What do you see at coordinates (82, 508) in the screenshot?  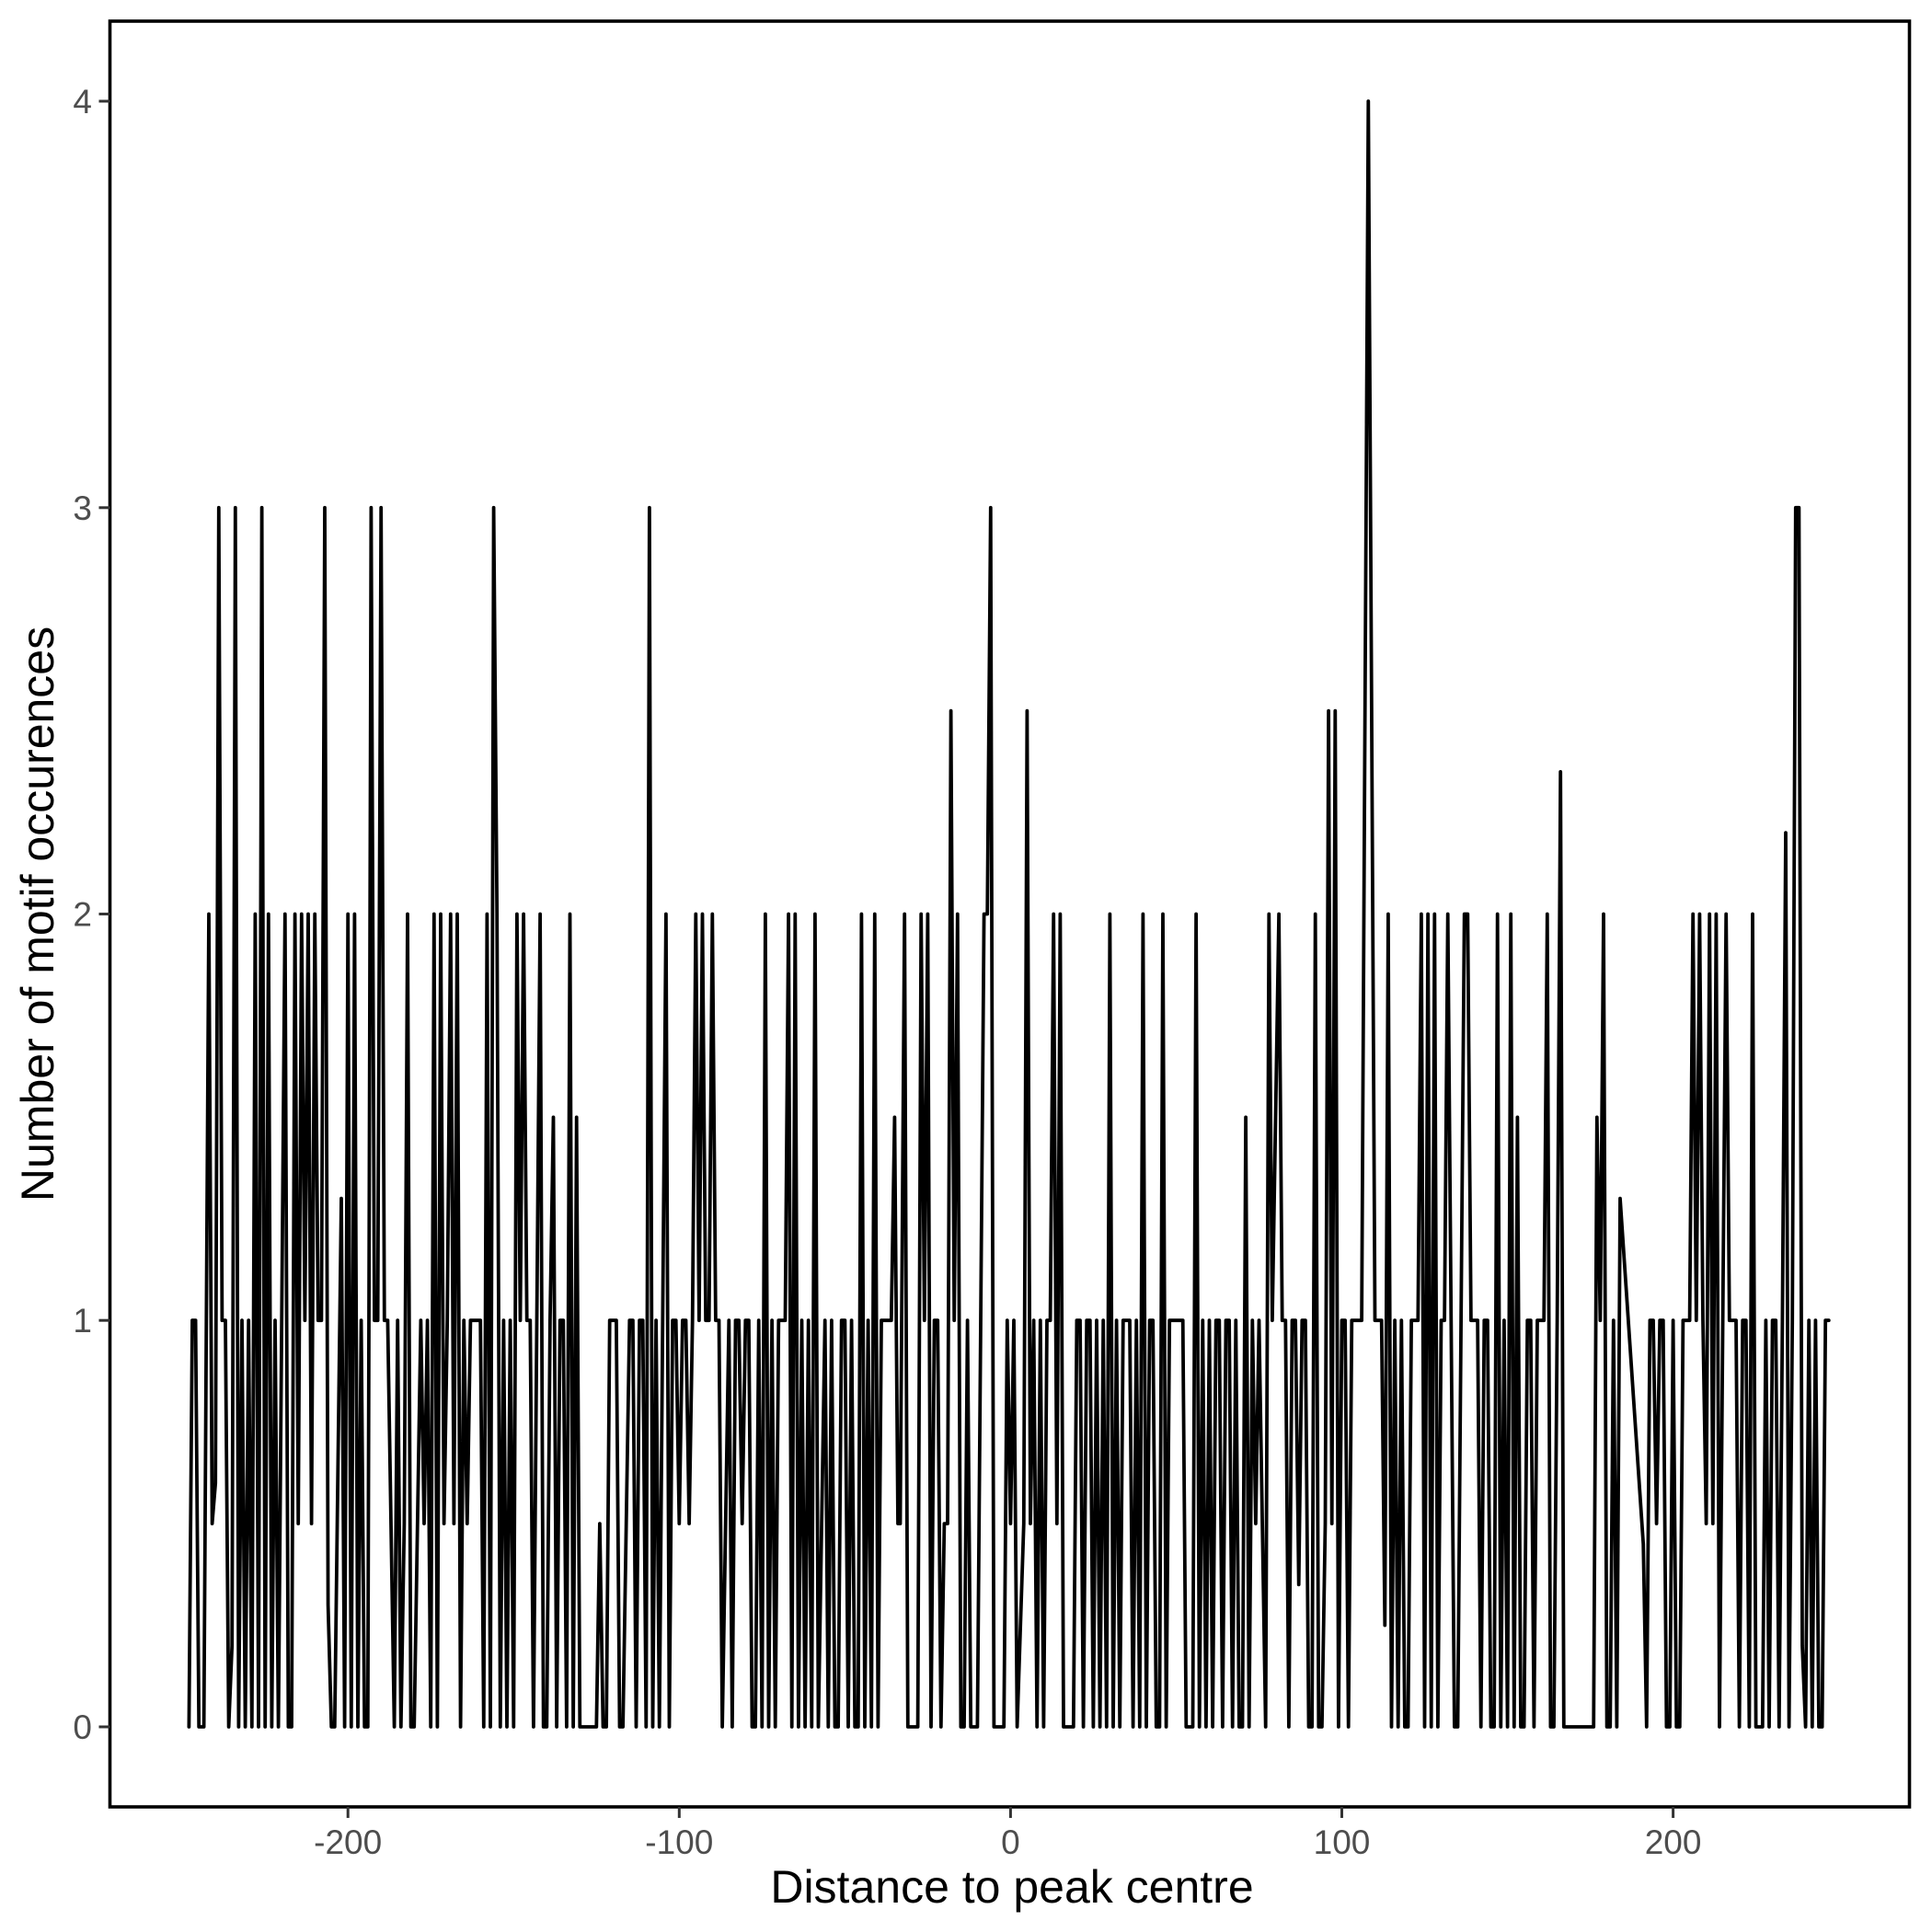 I see `svg-text: 3` at bounding box center [82, 508].